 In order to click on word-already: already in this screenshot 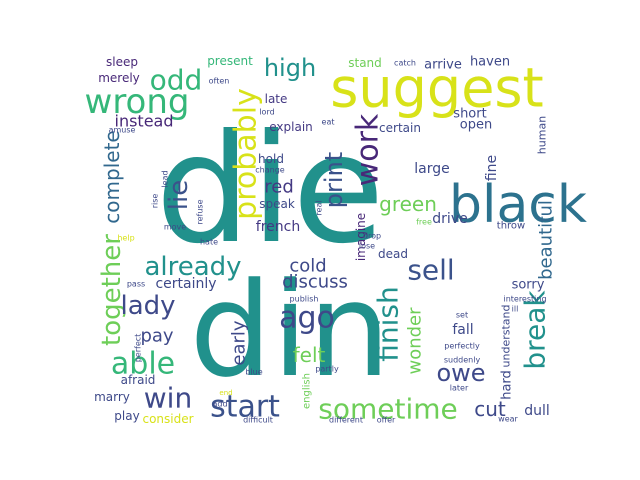, I will do `click(192, 267)`.